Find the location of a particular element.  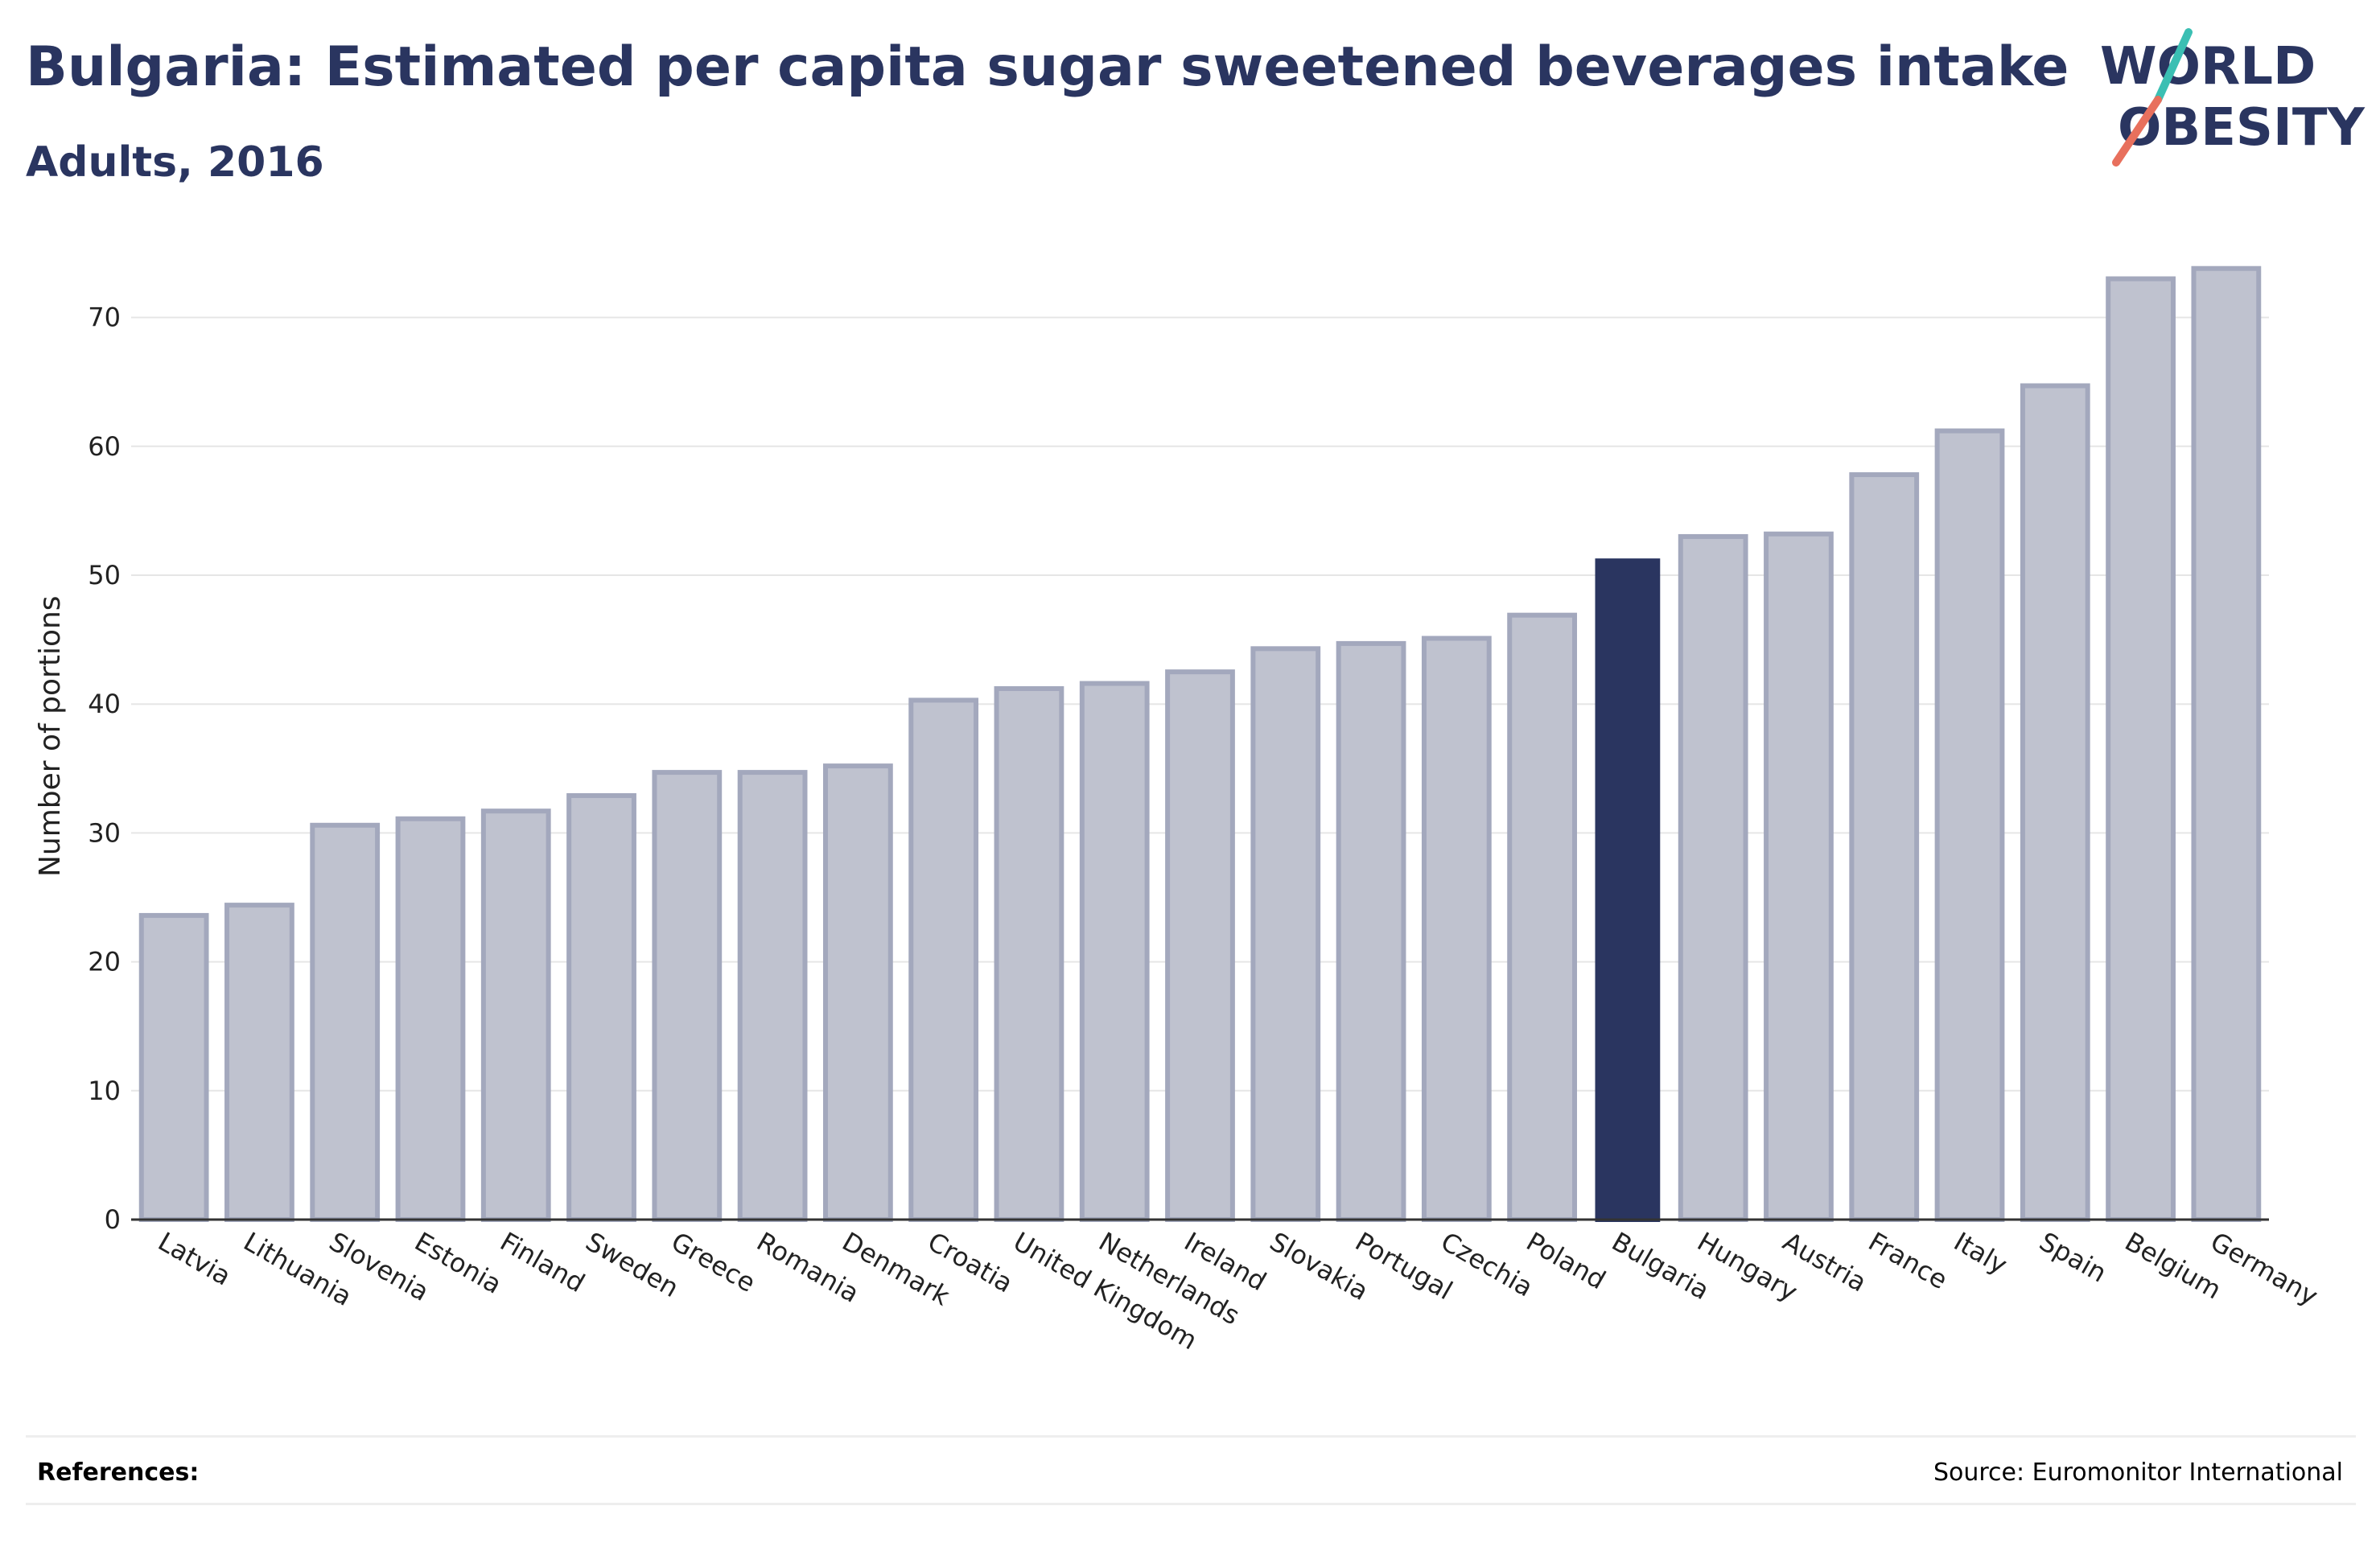

x-tick-label: Belgium is located at coordinates (2173, 1266).